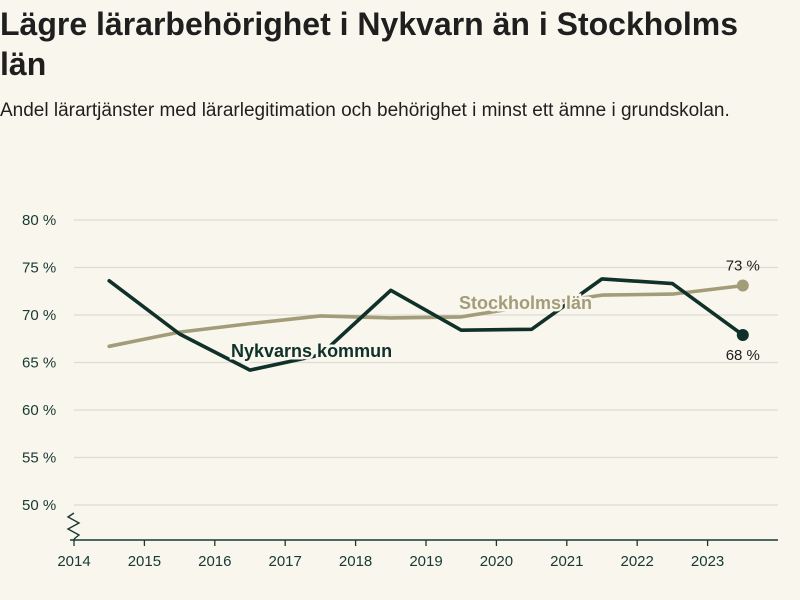 This screenshot has height=600, width=800. What do you see at coordinates (707, 561) in the screenshot?
I see `x-tick-label: 2023` at bounding box center [707, 561].